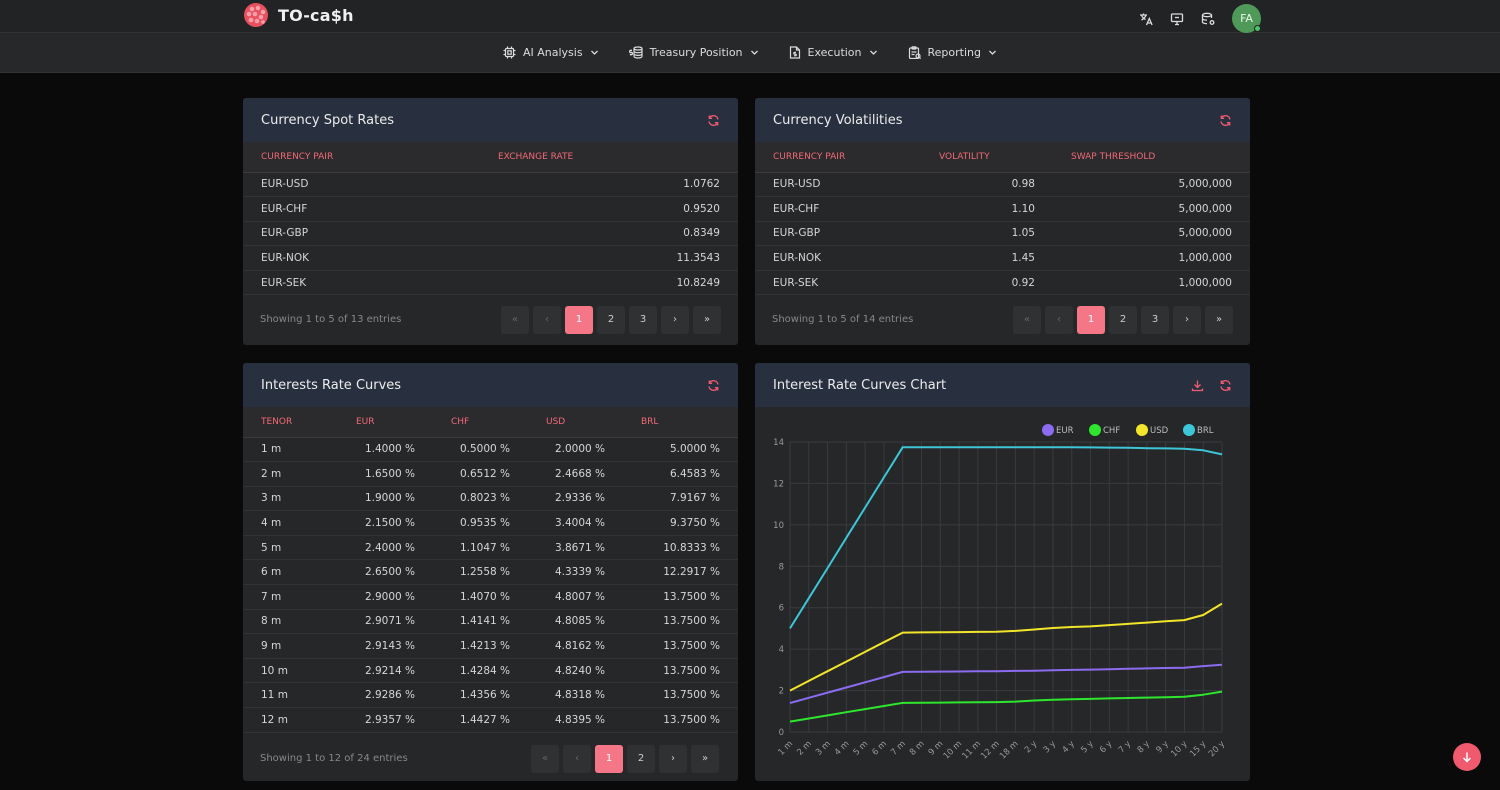  I want to click on table-row: EUR-NOK 11.3543, so click(490, 258).